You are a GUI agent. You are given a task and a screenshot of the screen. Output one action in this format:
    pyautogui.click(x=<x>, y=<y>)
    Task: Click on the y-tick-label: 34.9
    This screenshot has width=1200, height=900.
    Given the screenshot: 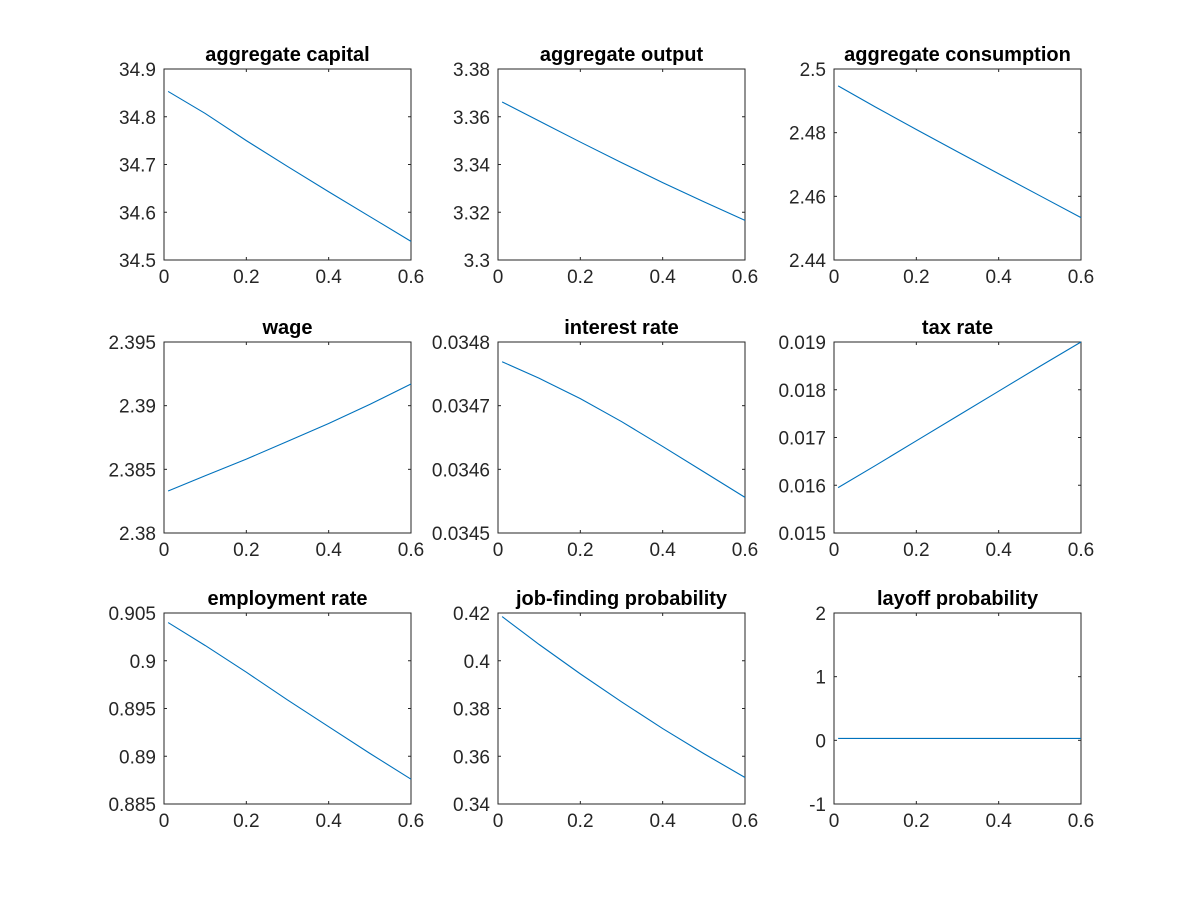 What is the action you would take?
    pyautogui.click(x=137, y=70)
    